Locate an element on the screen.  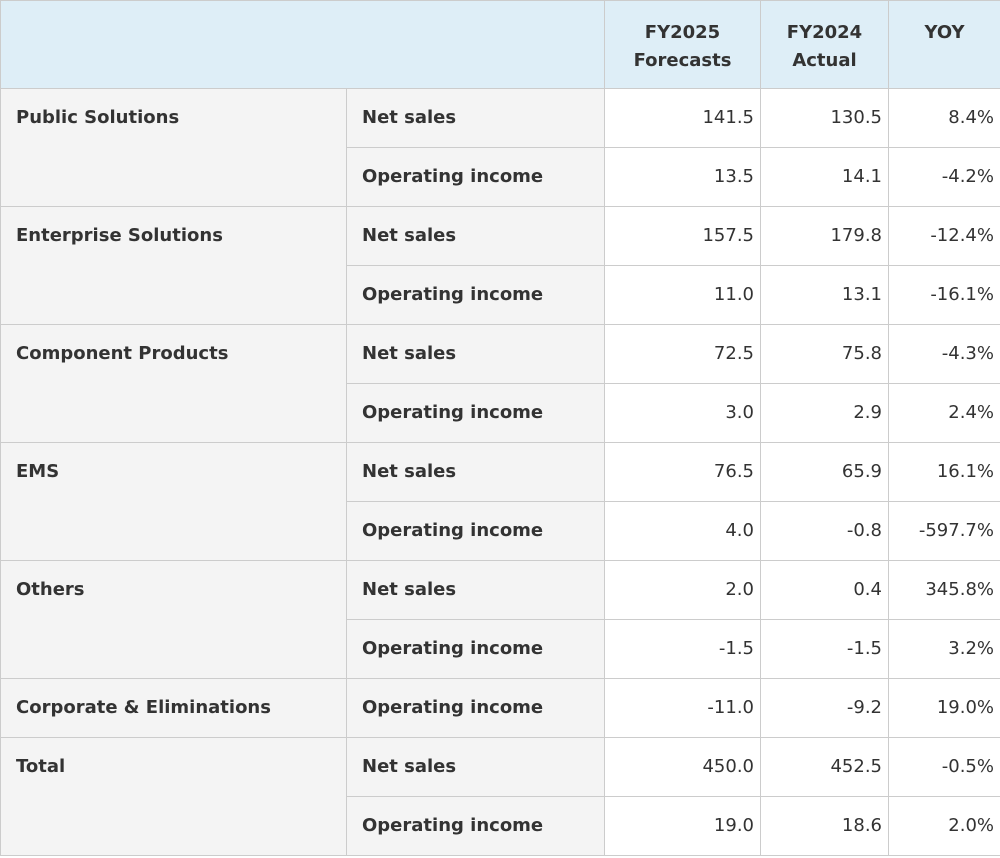
yoy-value-cell: 19.0% is located at coordinates (944, 708).